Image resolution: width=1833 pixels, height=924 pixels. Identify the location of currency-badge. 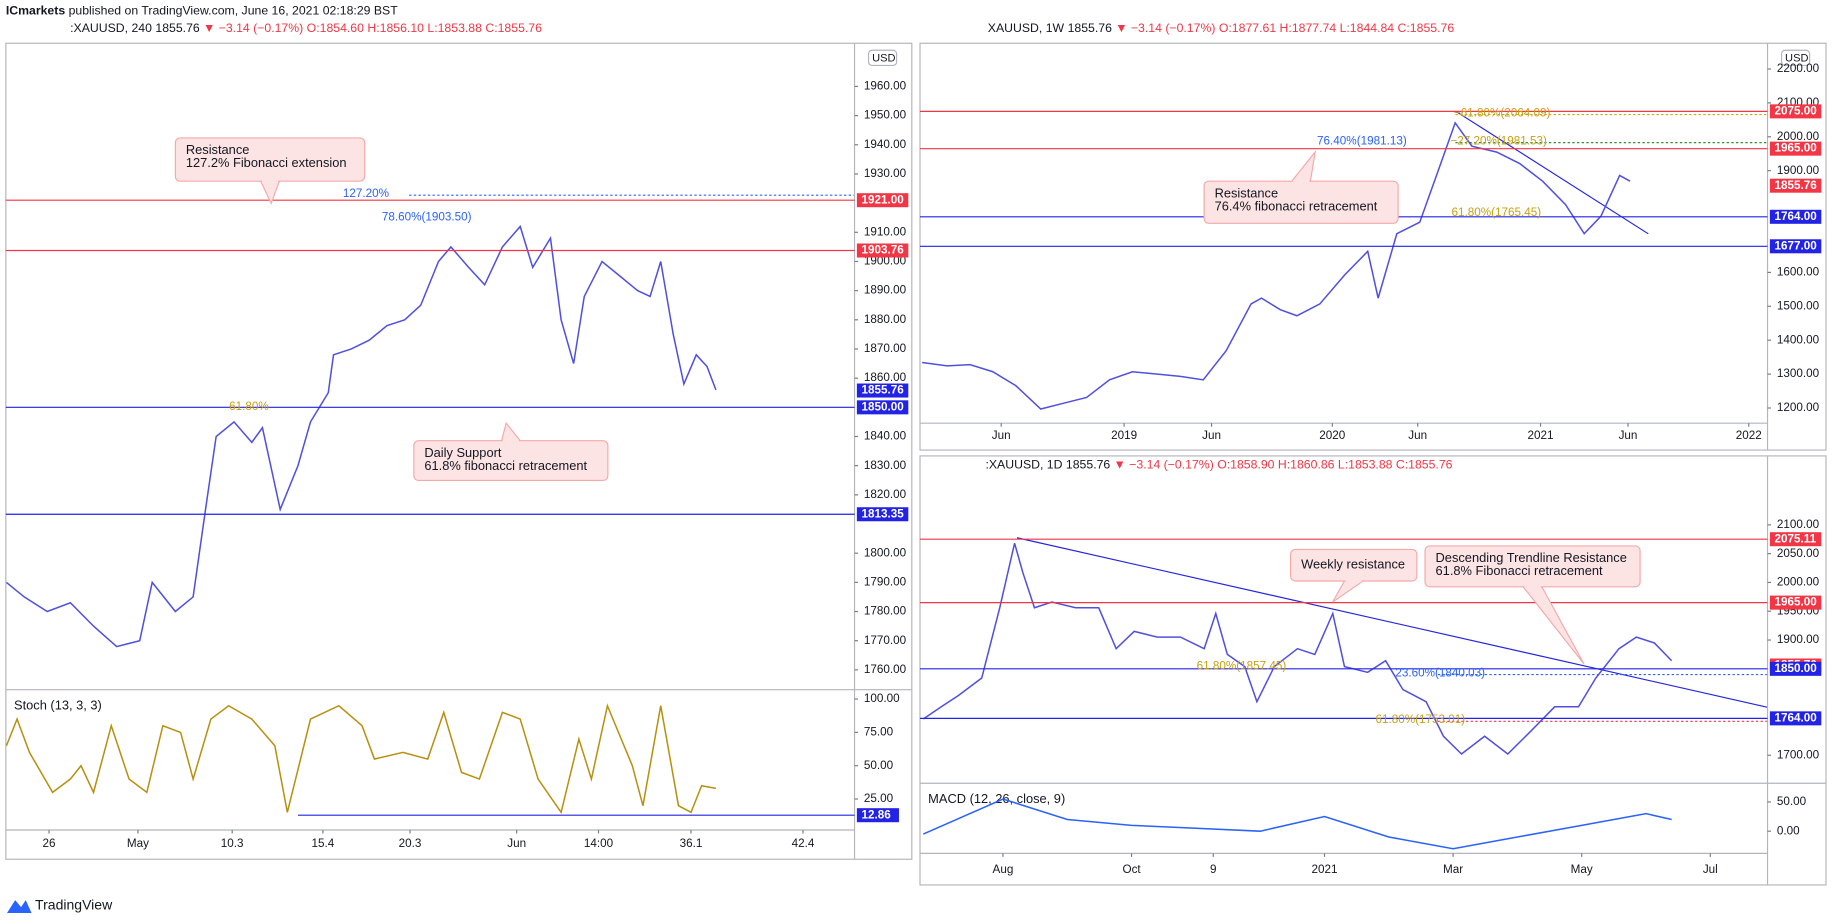
(1795, 58).